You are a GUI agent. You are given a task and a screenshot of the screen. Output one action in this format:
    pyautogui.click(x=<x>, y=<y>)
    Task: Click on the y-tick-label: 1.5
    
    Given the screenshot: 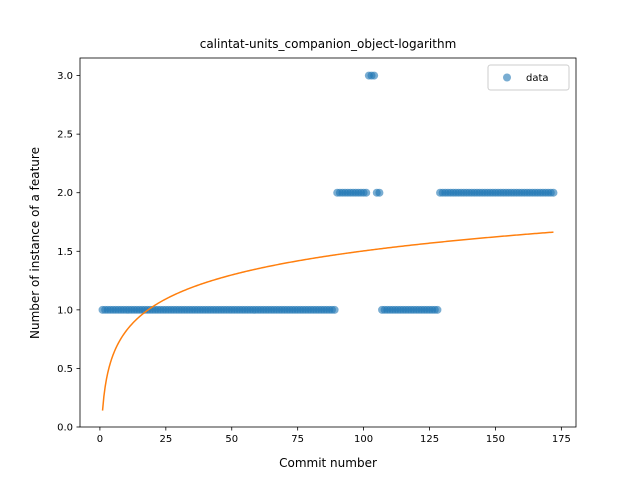 What is the action you would take?
    pyautogui.click(x=65, y=252)
    